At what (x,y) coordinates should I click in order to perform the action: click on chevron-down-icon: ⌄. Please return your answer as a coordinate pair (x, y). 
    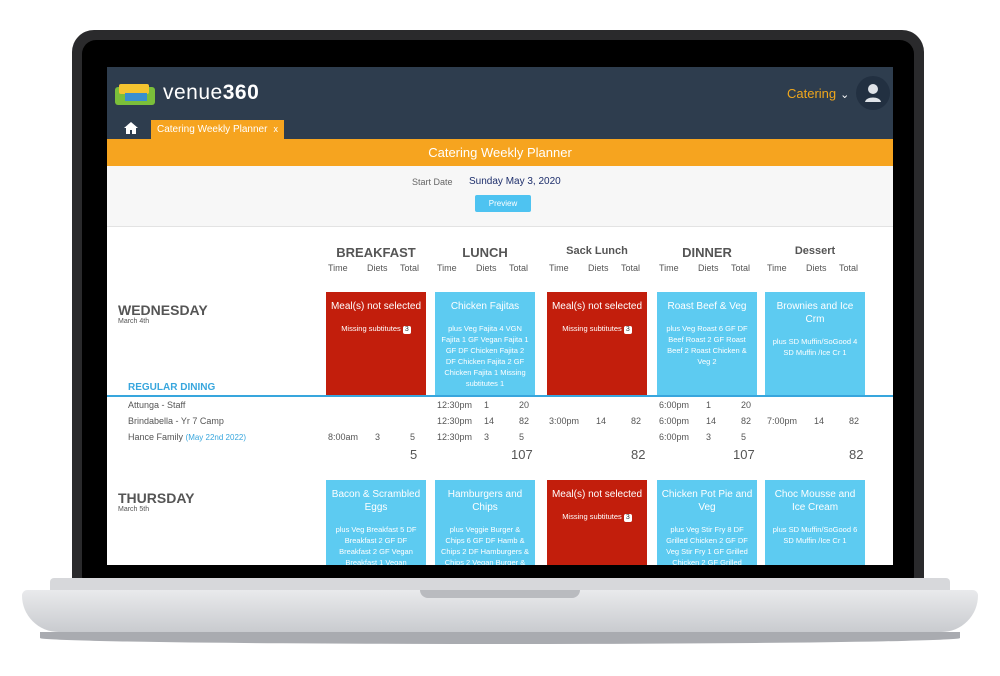
    Looking at the image, I should click on (845, 95).